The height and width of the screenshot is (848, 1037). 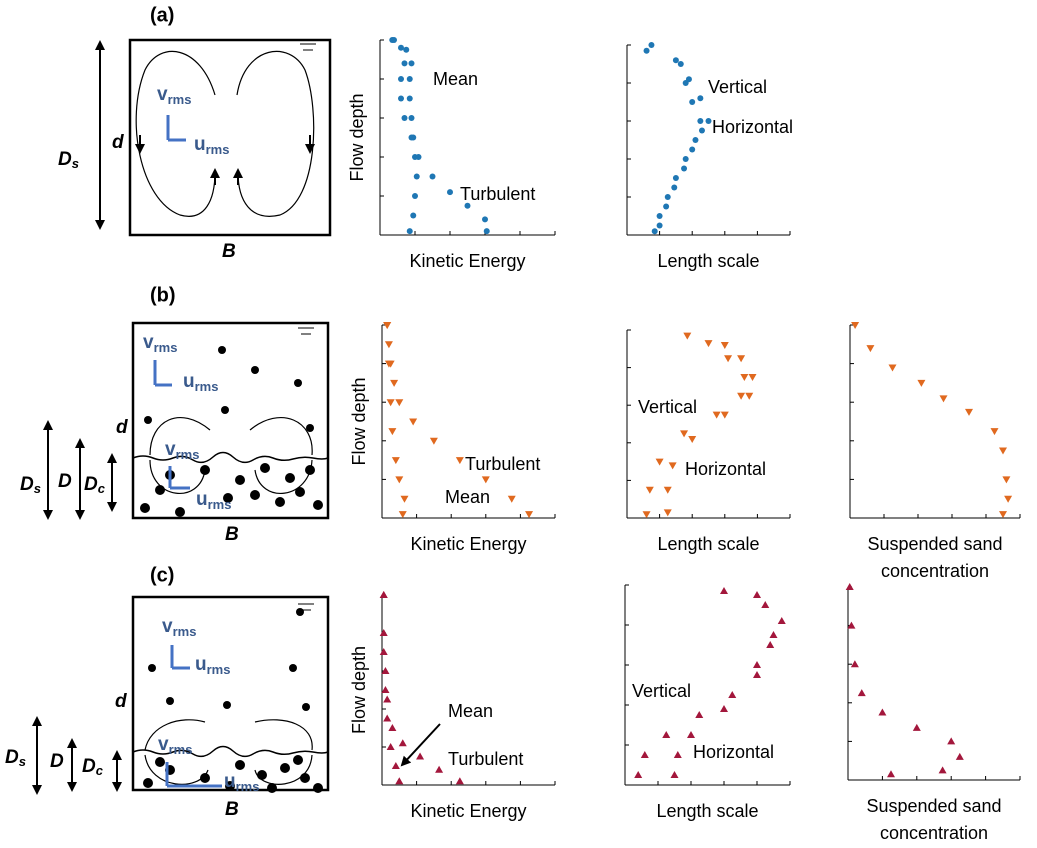 What do you see at coordinates (707, 811) in the screenshot?
I see `x-axis-label: Length scale` at bounding box center [707, 811].